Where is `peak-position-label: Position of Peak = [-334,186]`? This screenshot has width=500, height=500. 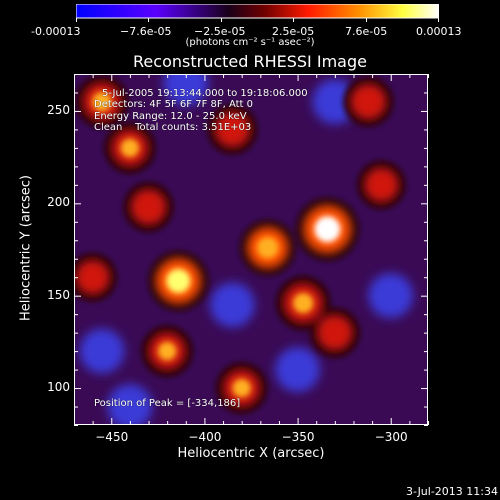 peak-position-label: Position of Peak = [-334,186] is located at coordinates (167, 403).